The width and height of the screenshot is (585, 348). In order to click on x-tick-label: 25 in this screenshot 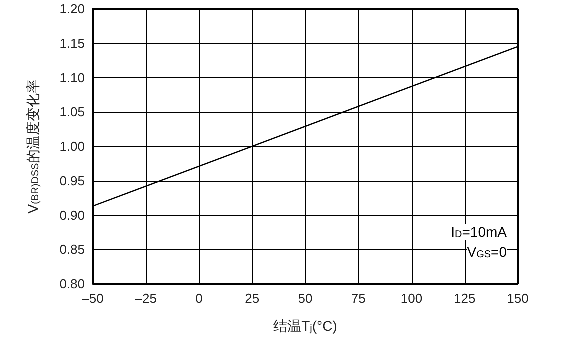, I will do `click(252, 298)`.